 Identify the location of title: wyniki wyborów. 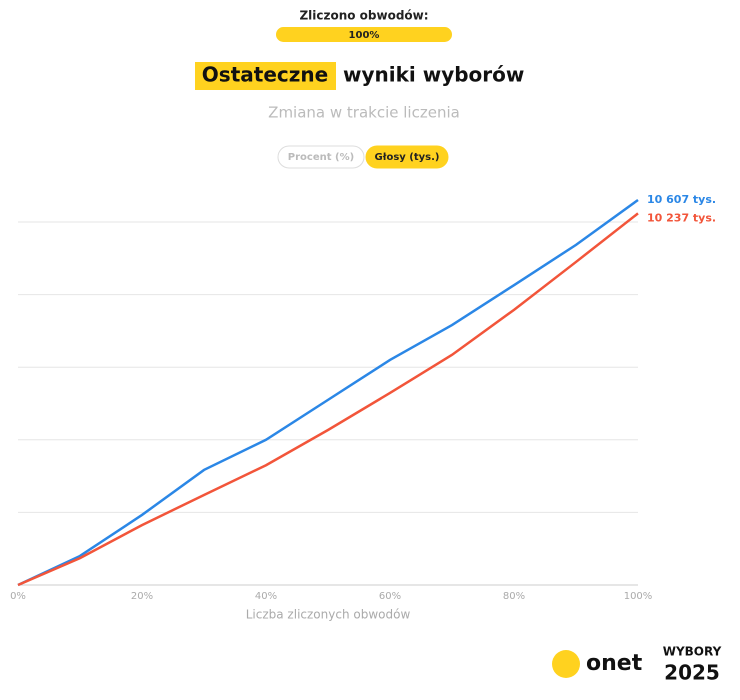
(433, 75).